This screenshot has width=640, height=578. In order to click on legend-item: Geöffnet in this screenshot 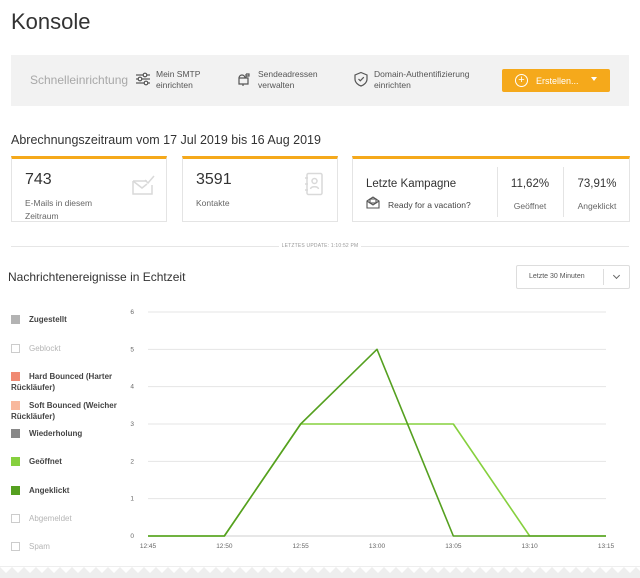, I will do `click(36, 461)`.